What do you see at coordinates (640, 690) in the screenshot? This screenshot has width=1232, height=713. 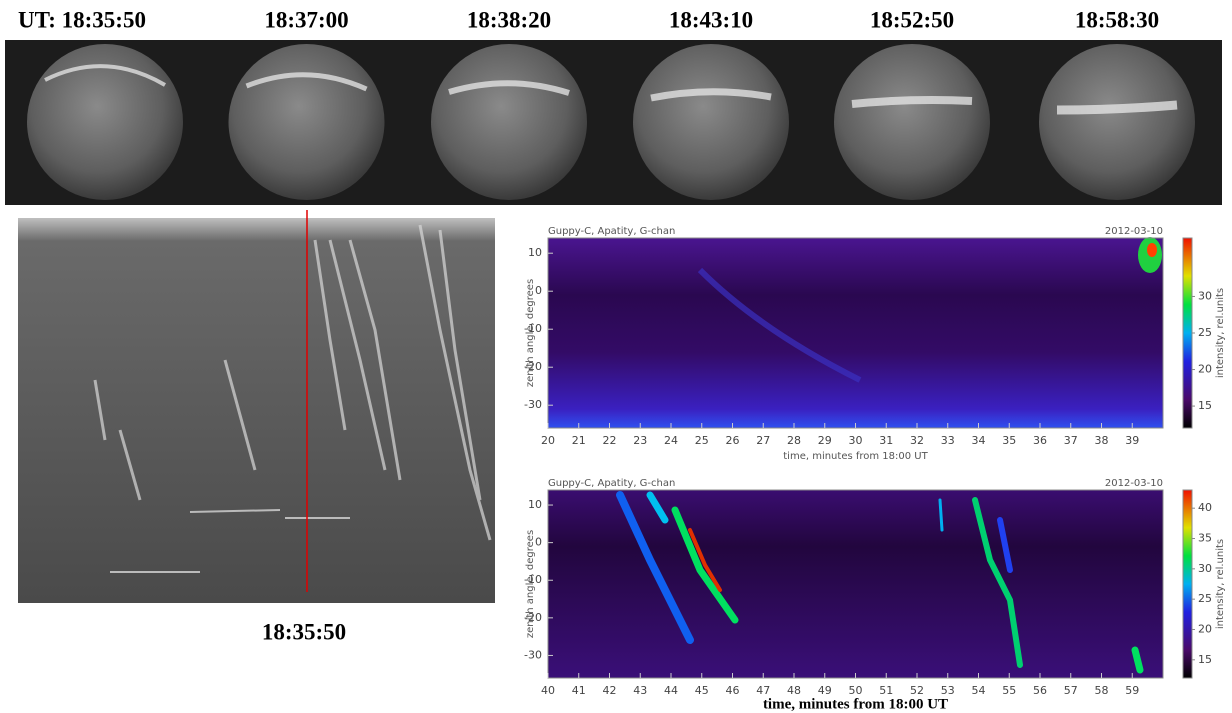 I see `x-tick-label: 43` at bounding box center [640, 690].